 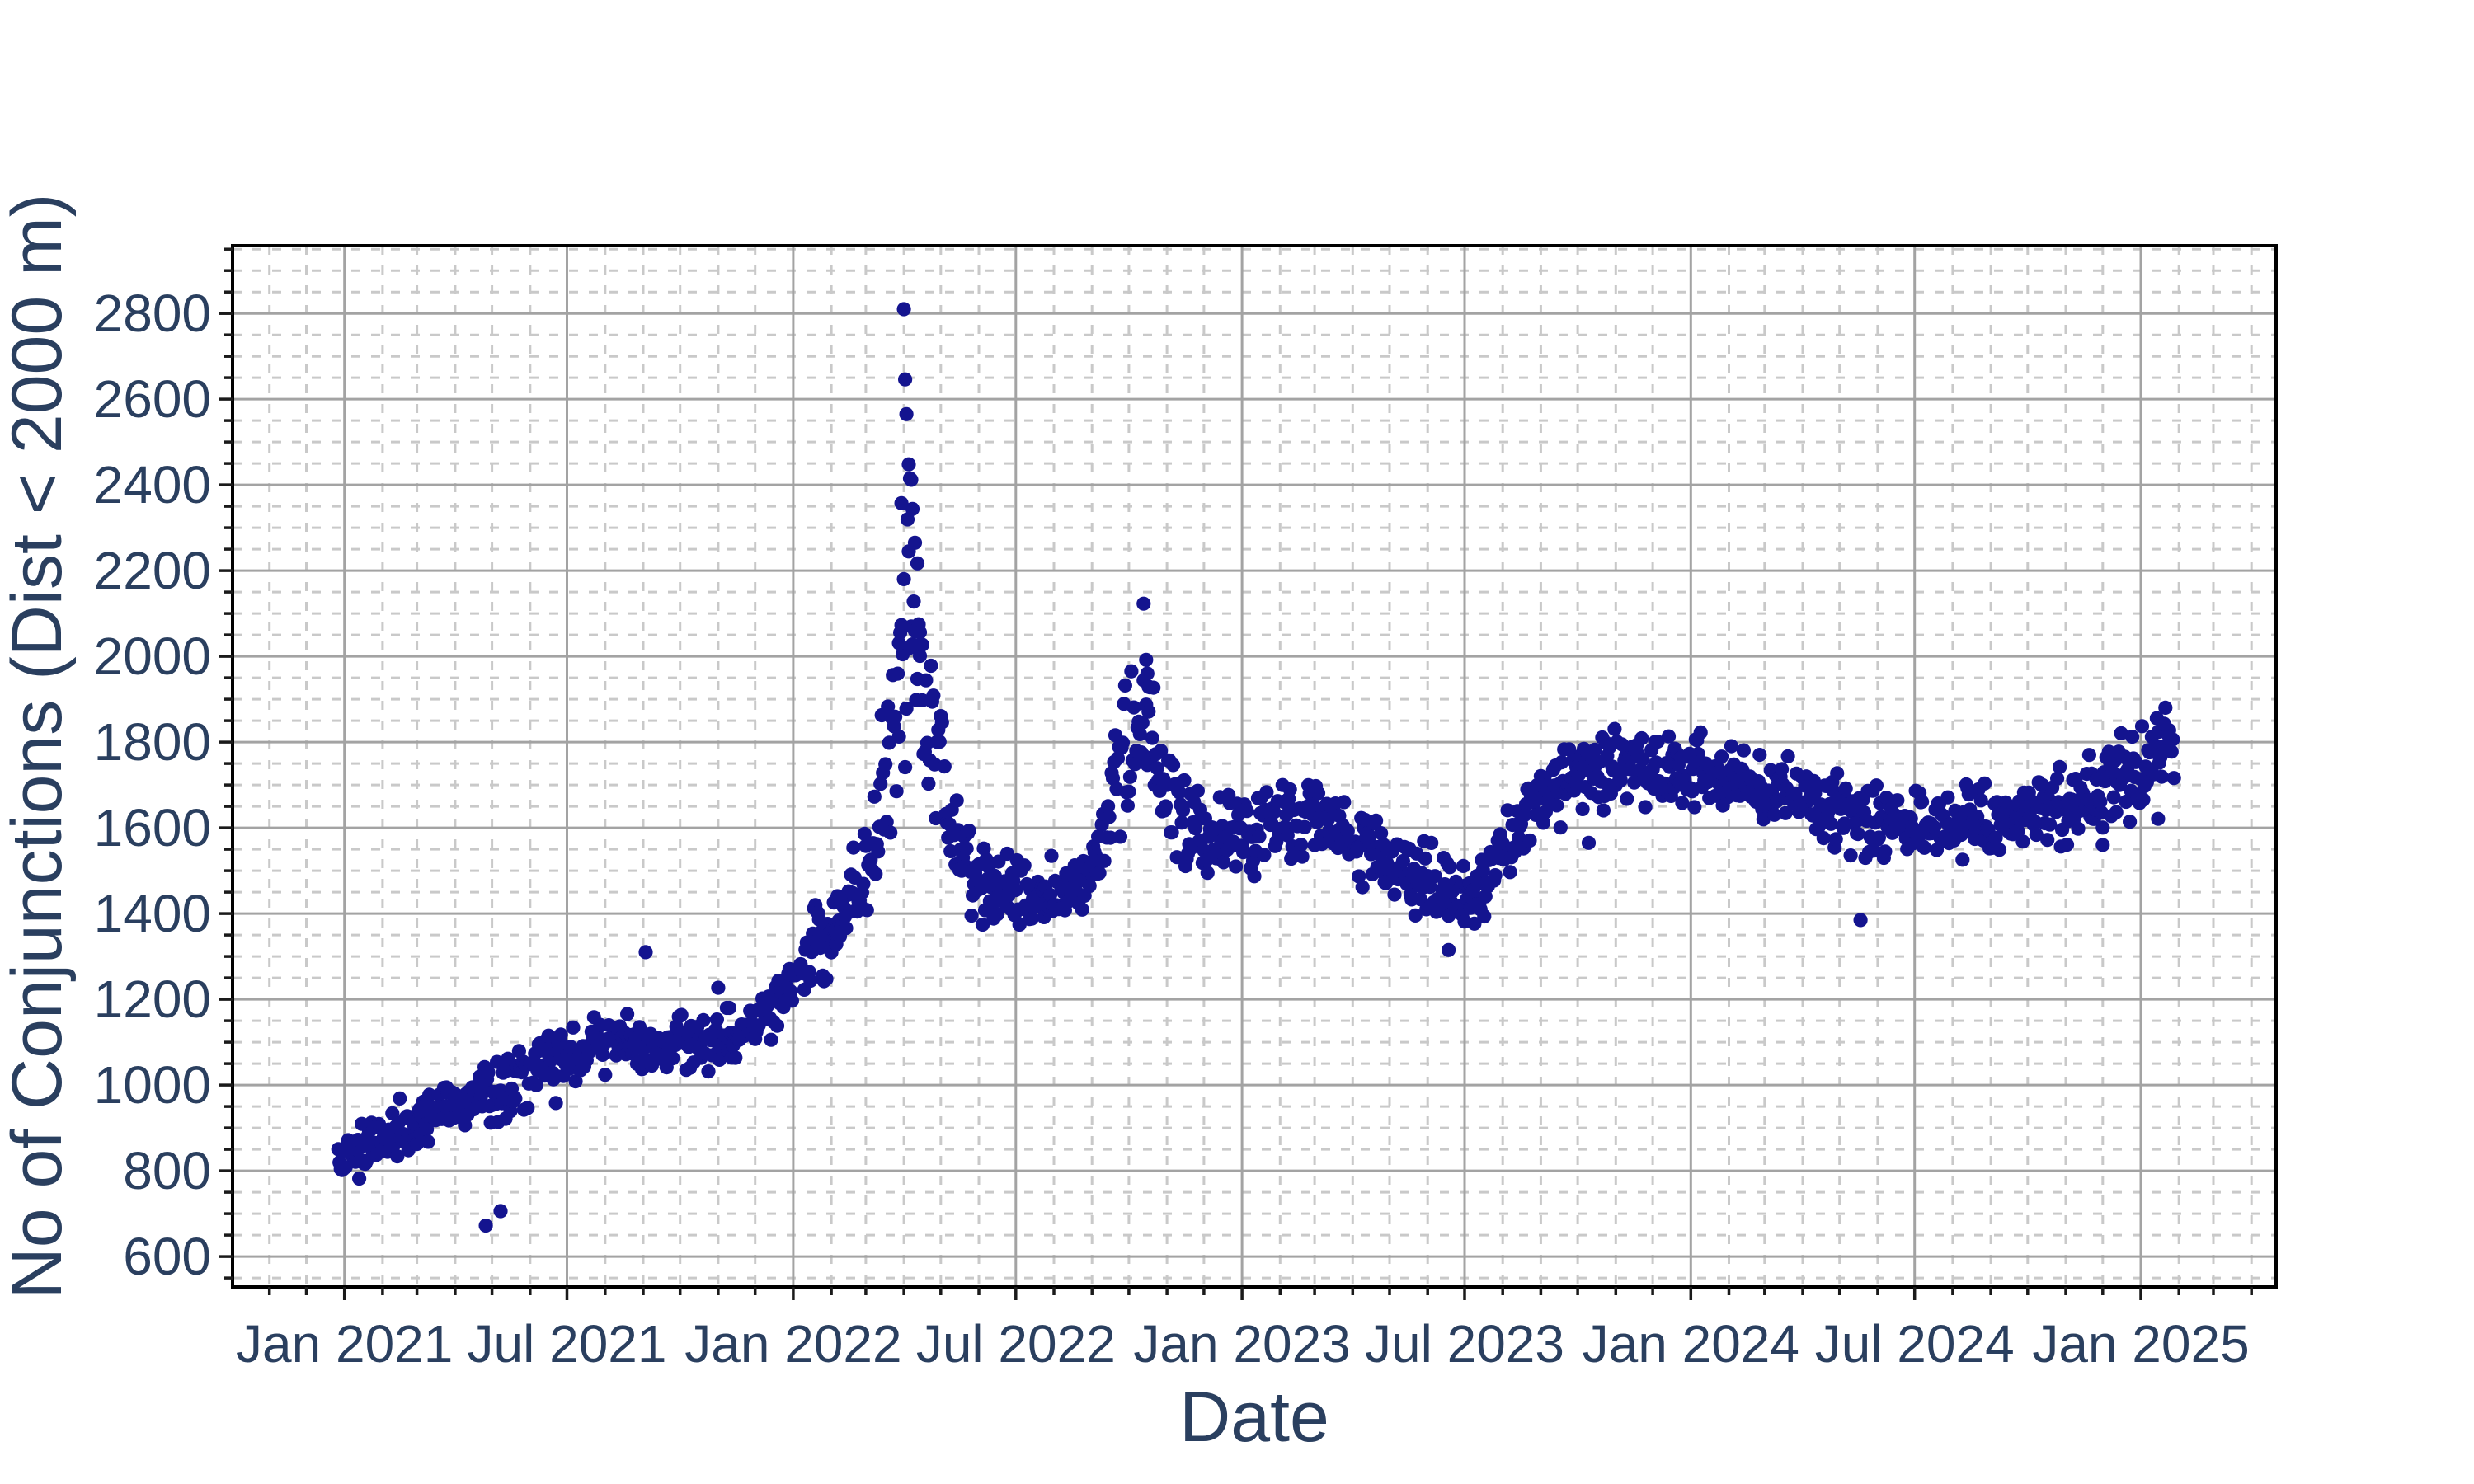 What do you see at coordinates (567, 1344) in the screenshot?
I see `x-tick-label: Jul 2021` at bounding box center [567, 1344].